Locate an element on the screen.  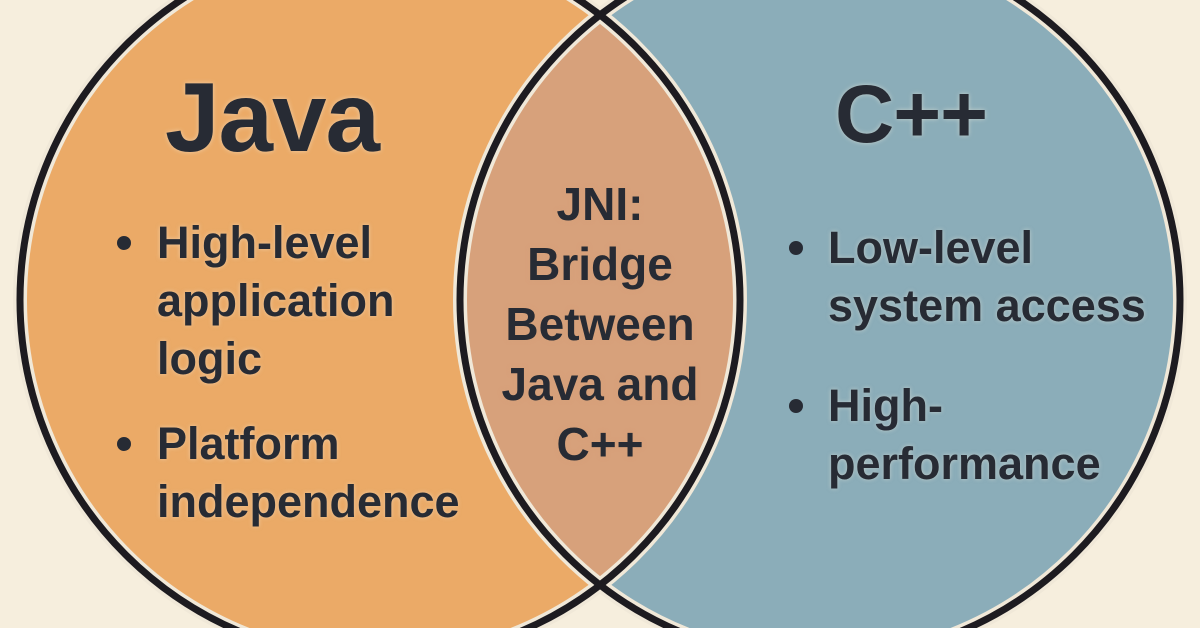
text-line: Java and is located at coordinates (600, 384).